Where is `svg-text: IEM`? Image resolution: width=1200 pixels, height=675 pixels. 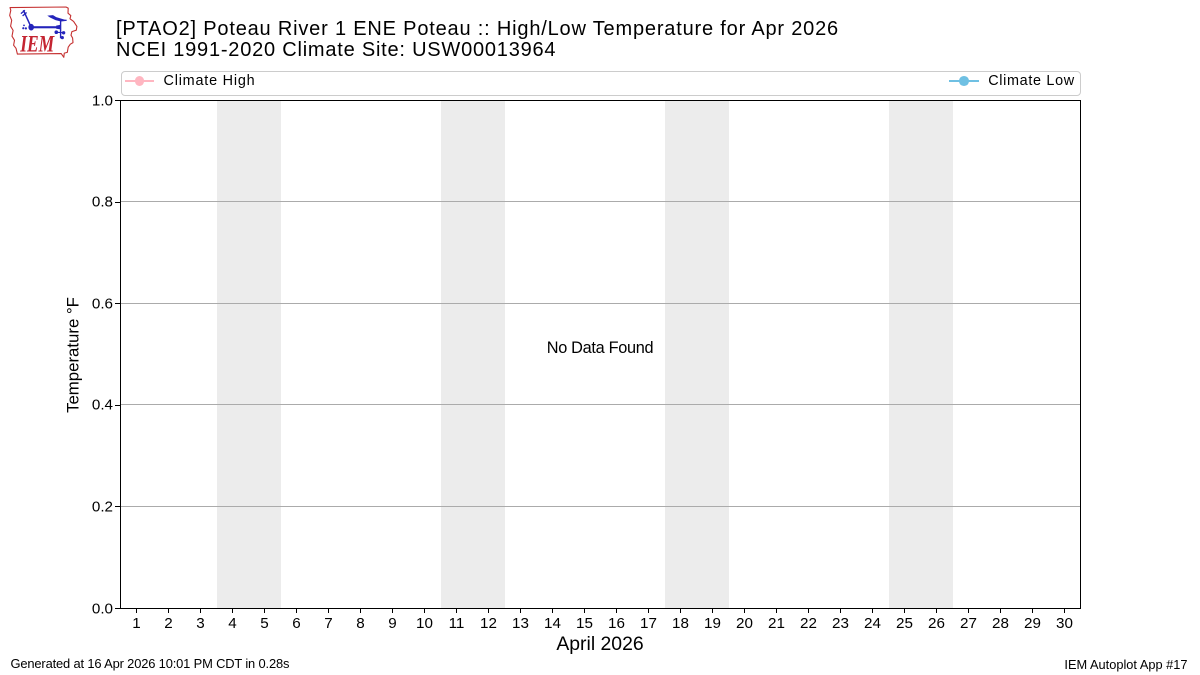 svg-text: IEM is located at coordinates (37, 44).